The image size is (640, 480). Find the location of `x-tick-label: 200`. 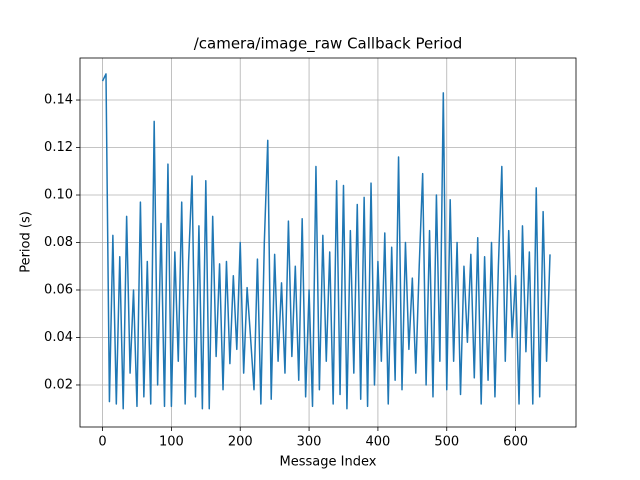

x-tick-label: 200 is located at coordinates (240, 442).